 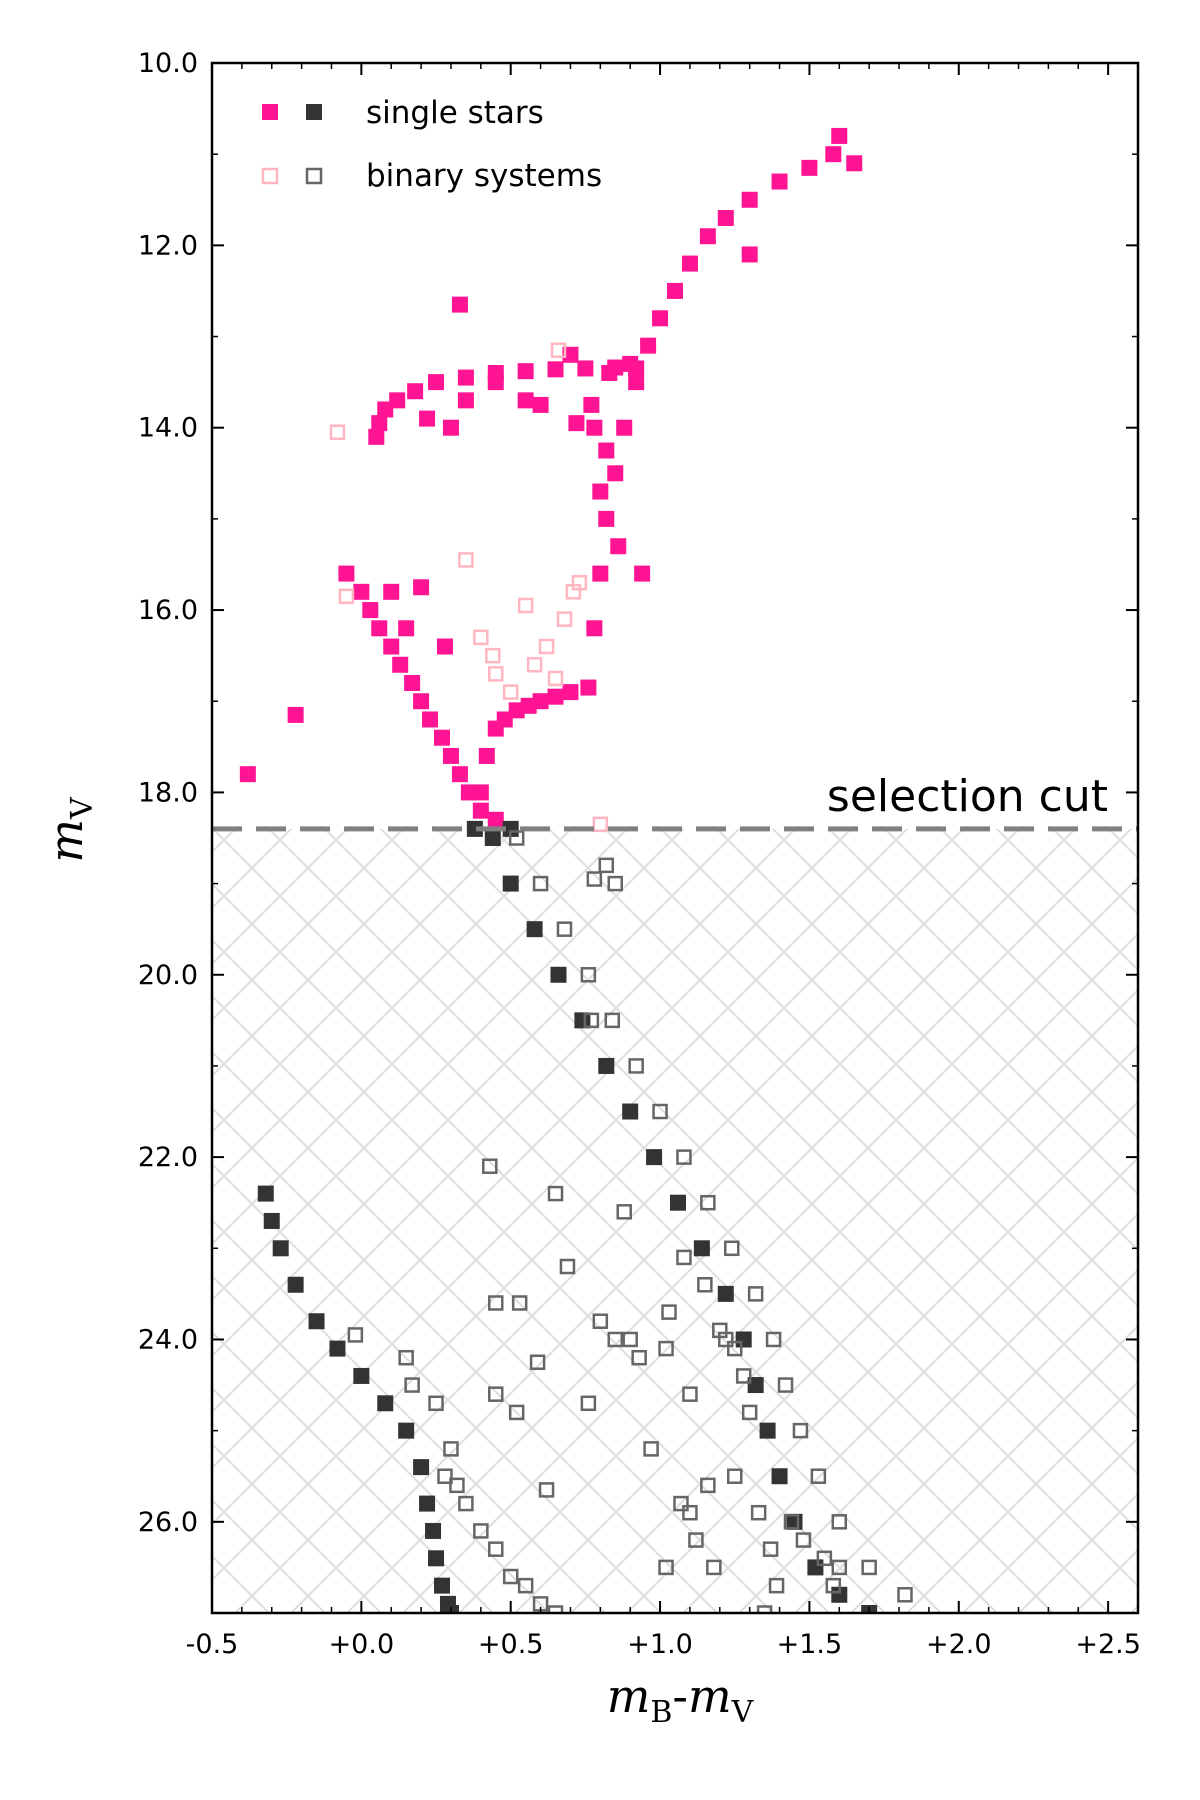 I want to click on selection-cut-label: selection cut, so click(x=967, y=796).